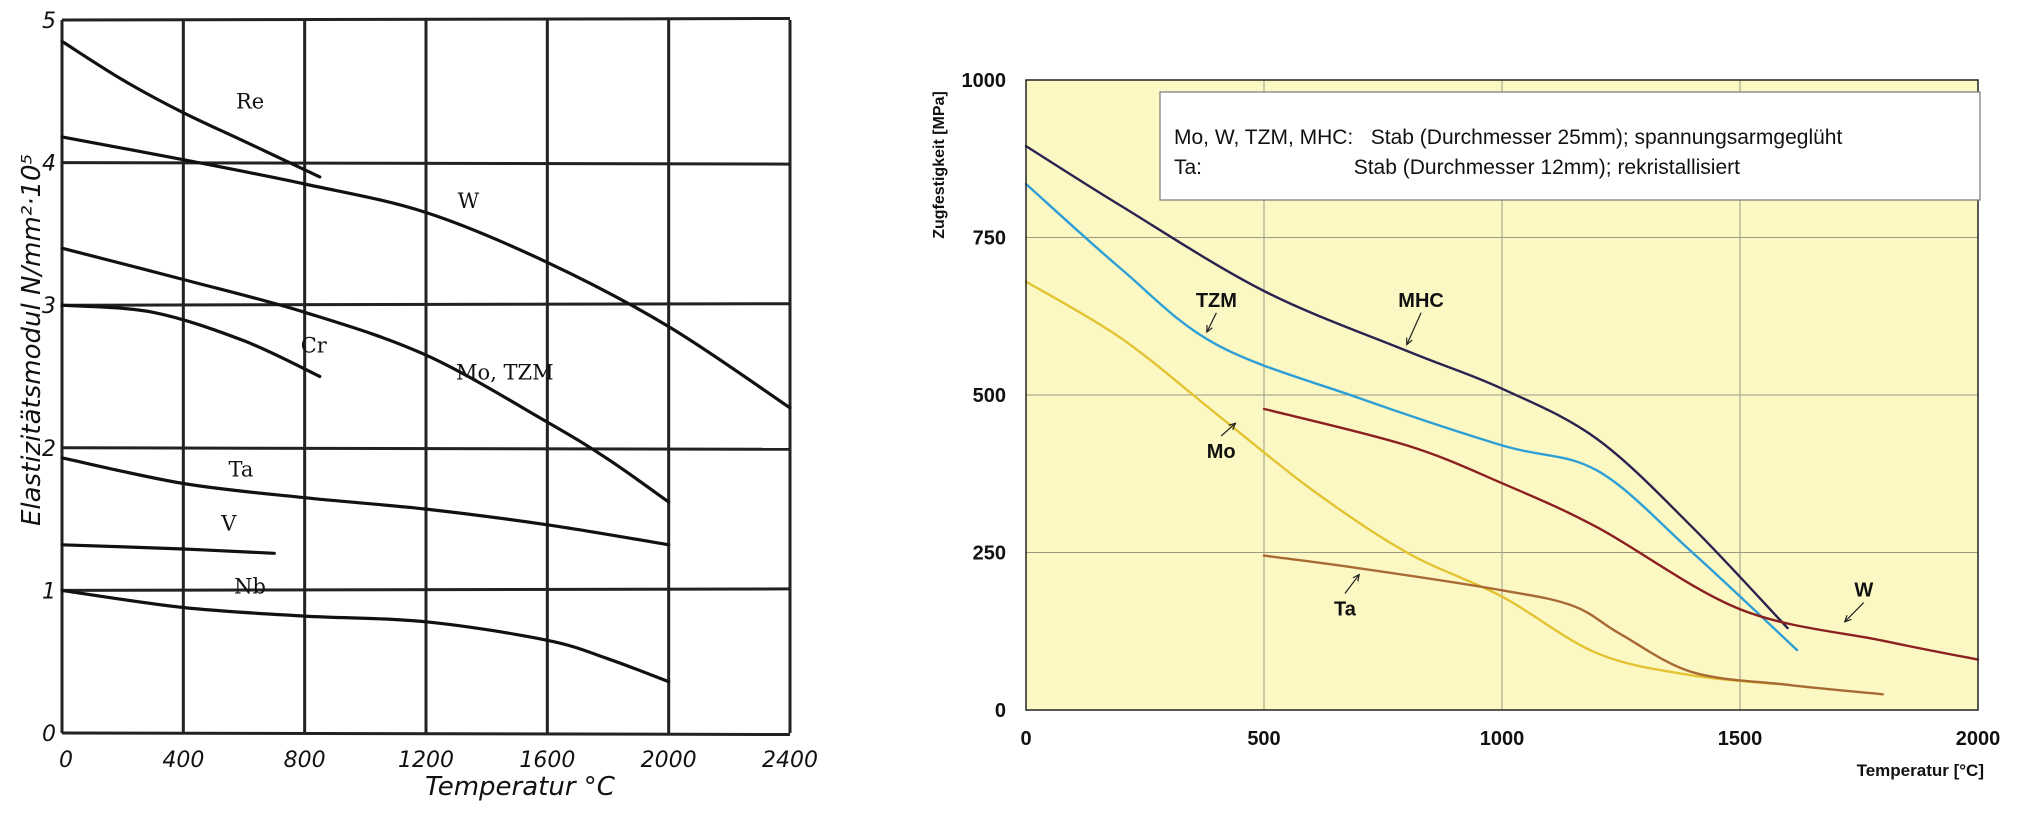  Describe the element at coordinates (228, 524) in the screenshot. I see `left-series-label-v: V` at that location.